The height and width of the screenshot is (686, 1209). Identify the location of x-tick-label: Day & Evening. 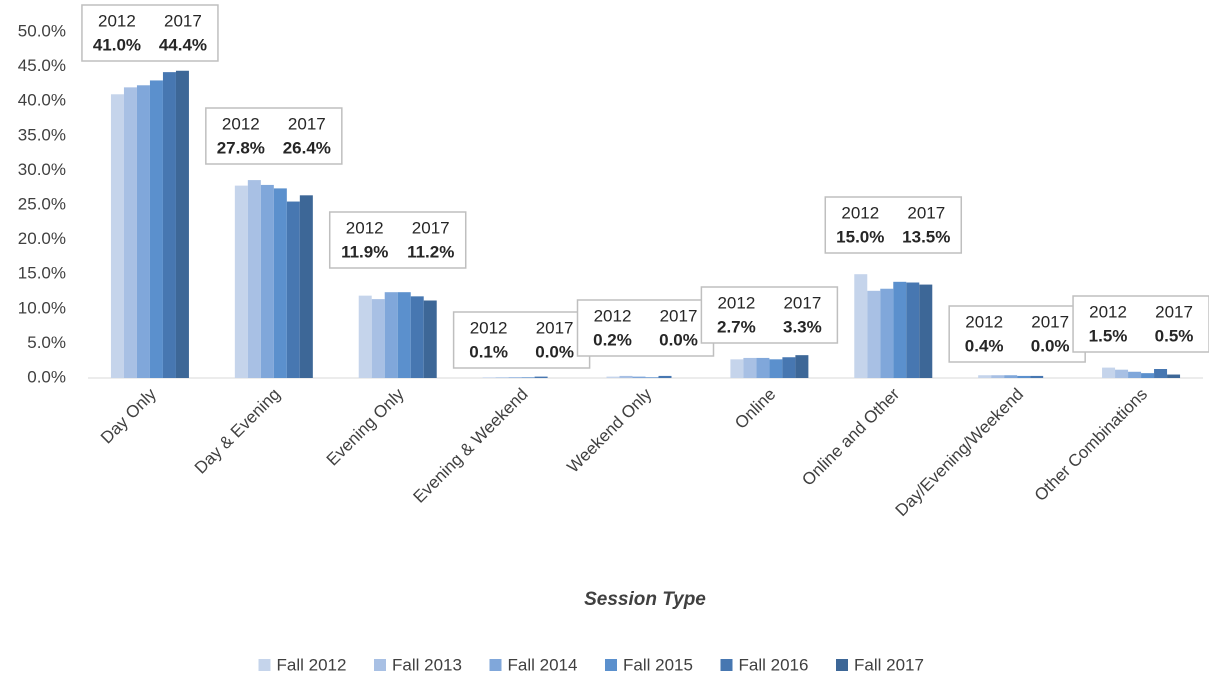
(237, 431).